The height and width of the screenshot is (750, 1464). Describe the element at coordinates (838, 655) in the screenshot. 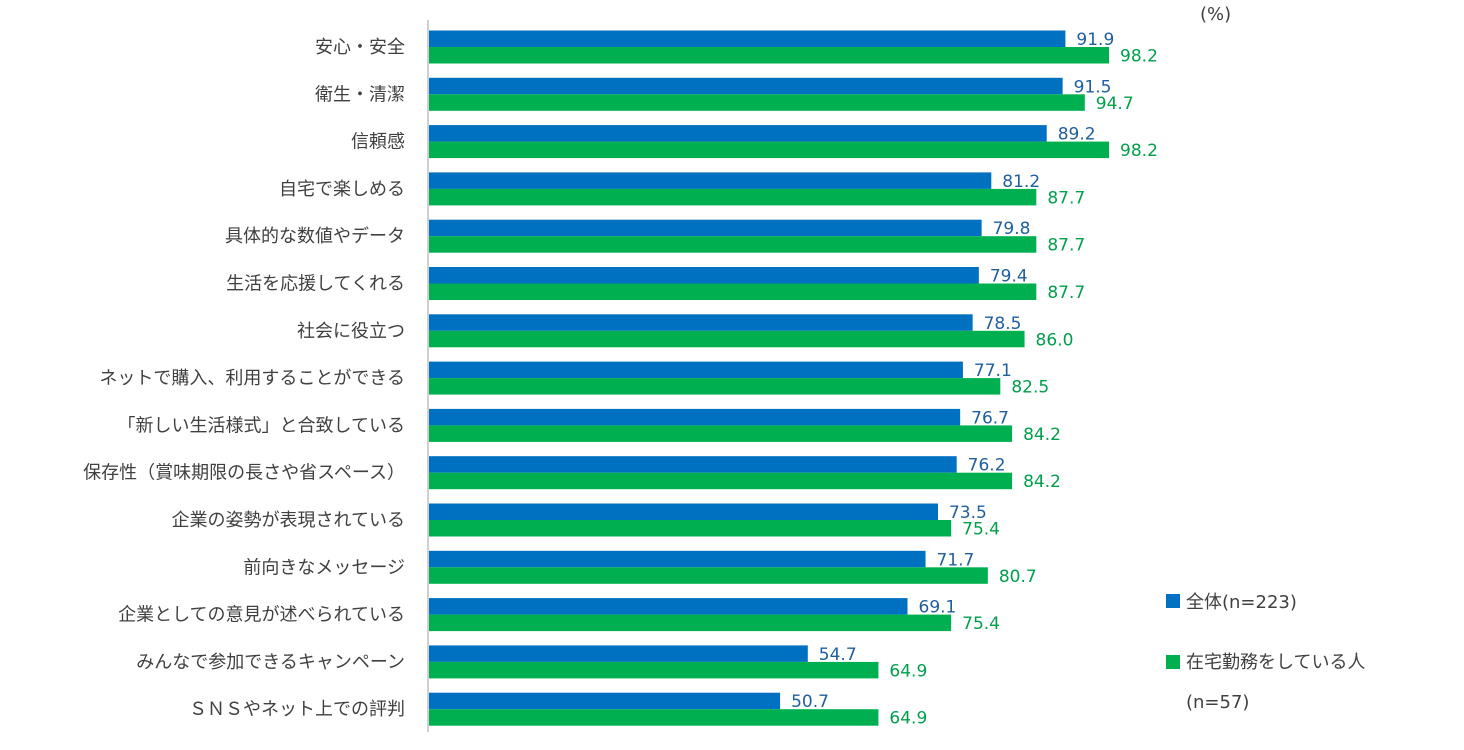

I see `value-label-all: 54.7` at that location.